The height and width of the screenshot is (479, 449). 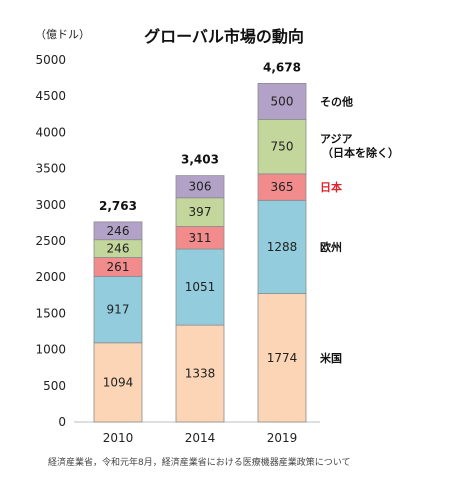 What do you see at coordinates (360, 153) in the screenshot?
I see `legend-label-sub: （日本を除く）` at bounding box center [360, 153].